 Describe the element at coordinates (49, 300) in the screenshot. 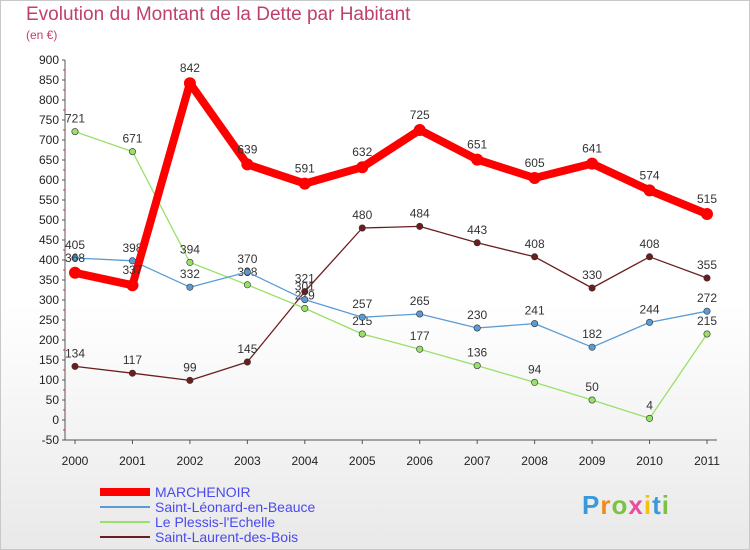

I see `y-tick-label: 300` at that location.